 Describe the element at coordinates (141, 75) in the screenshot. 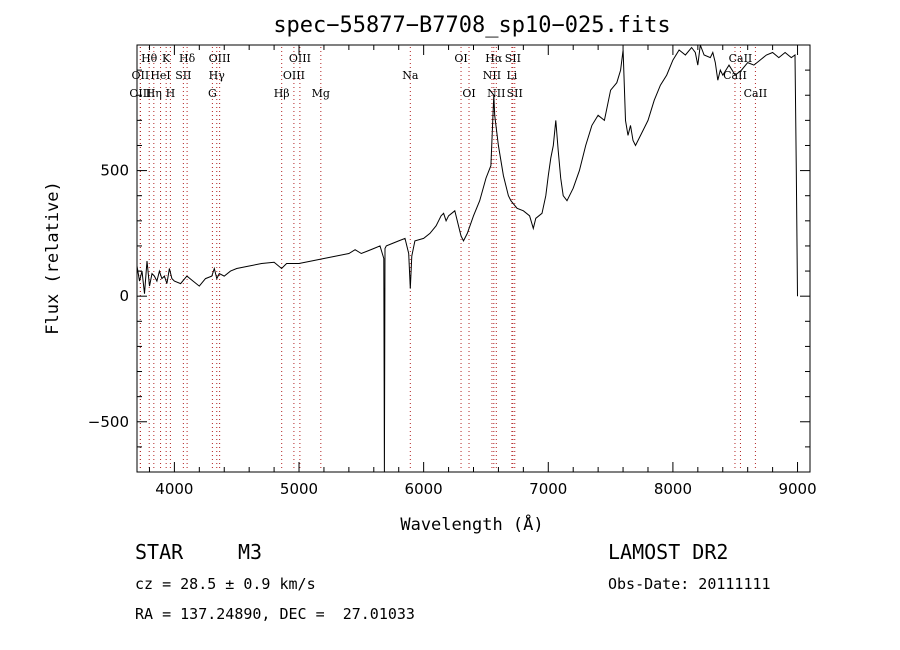

I see `line-label-1: OII` at that location.